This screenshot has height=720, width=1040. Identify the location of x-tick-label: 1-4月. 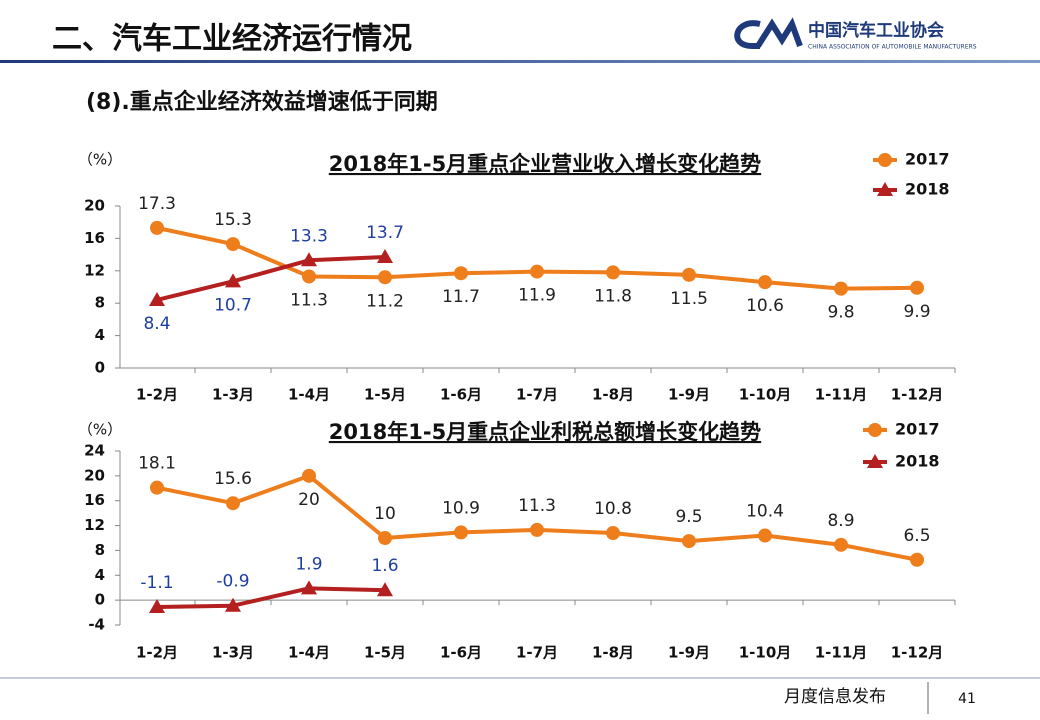
(309, 395).